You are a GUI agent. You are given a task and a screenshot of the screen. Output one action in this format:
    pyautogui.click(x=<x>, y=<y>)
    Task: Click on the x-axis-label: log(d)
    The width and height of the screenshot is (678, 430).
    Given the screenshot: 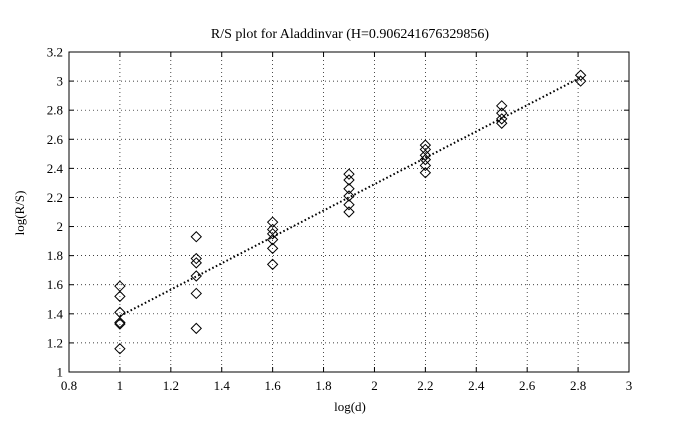 What is the action you would take?
    pyautogui.click(x=350, y=406)
    